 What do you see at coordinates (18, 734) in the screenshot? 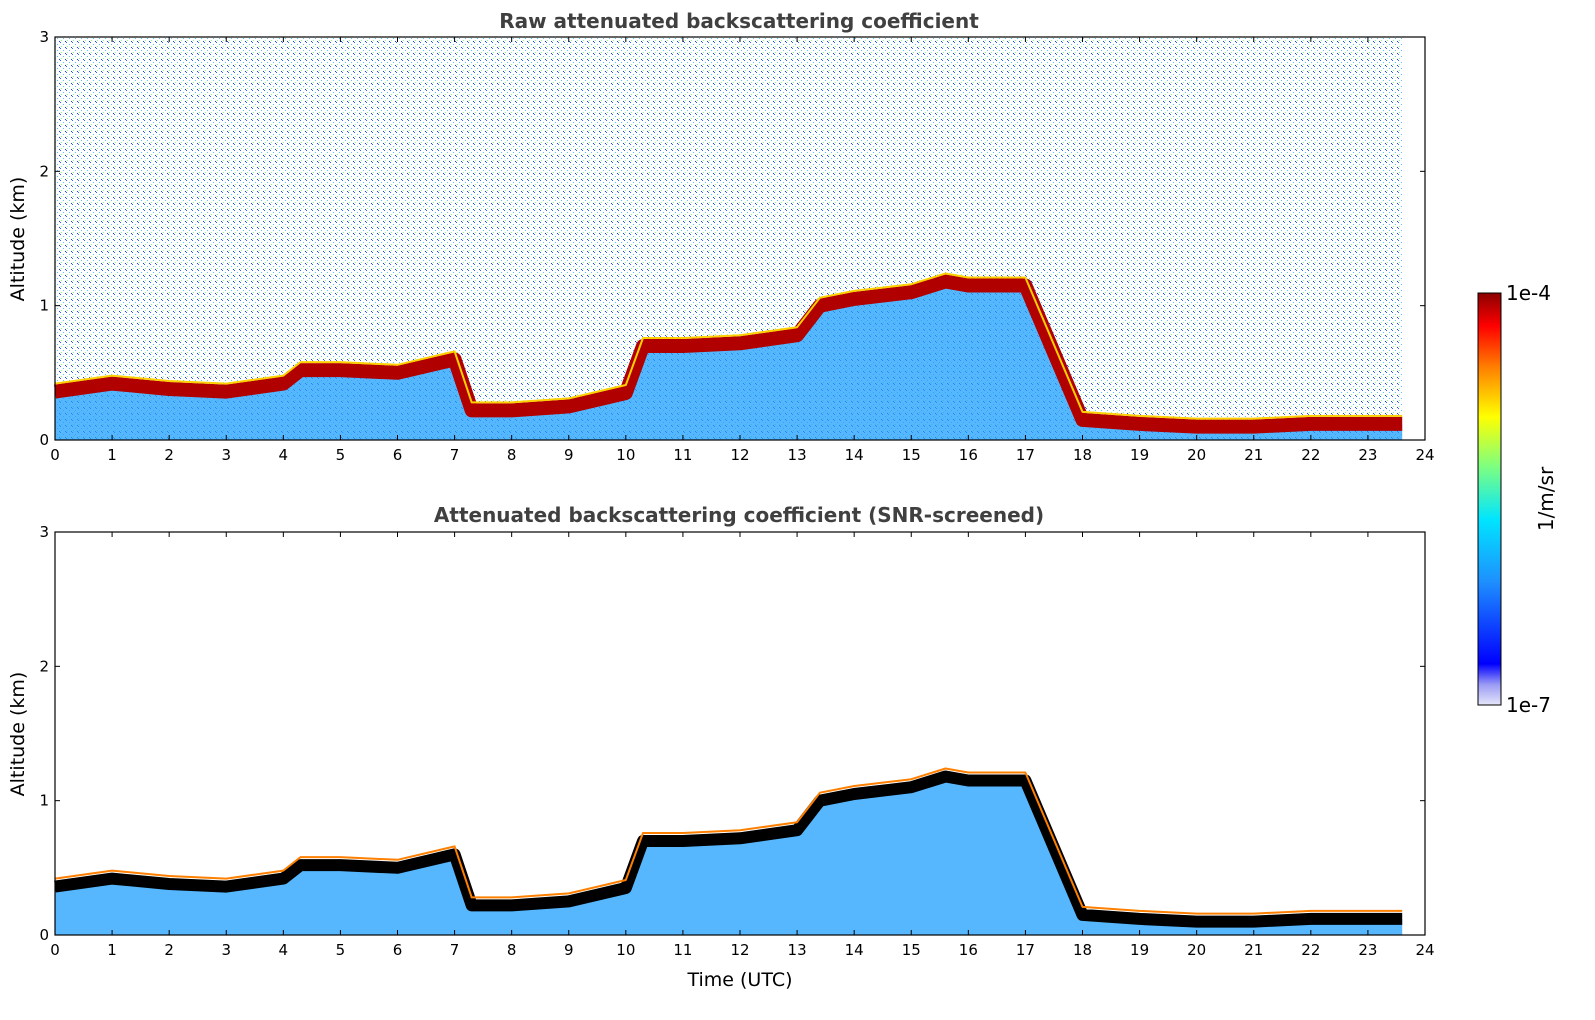
I see `panel2-ylabel: Altitude (km)` at bounding box center [18, 734].